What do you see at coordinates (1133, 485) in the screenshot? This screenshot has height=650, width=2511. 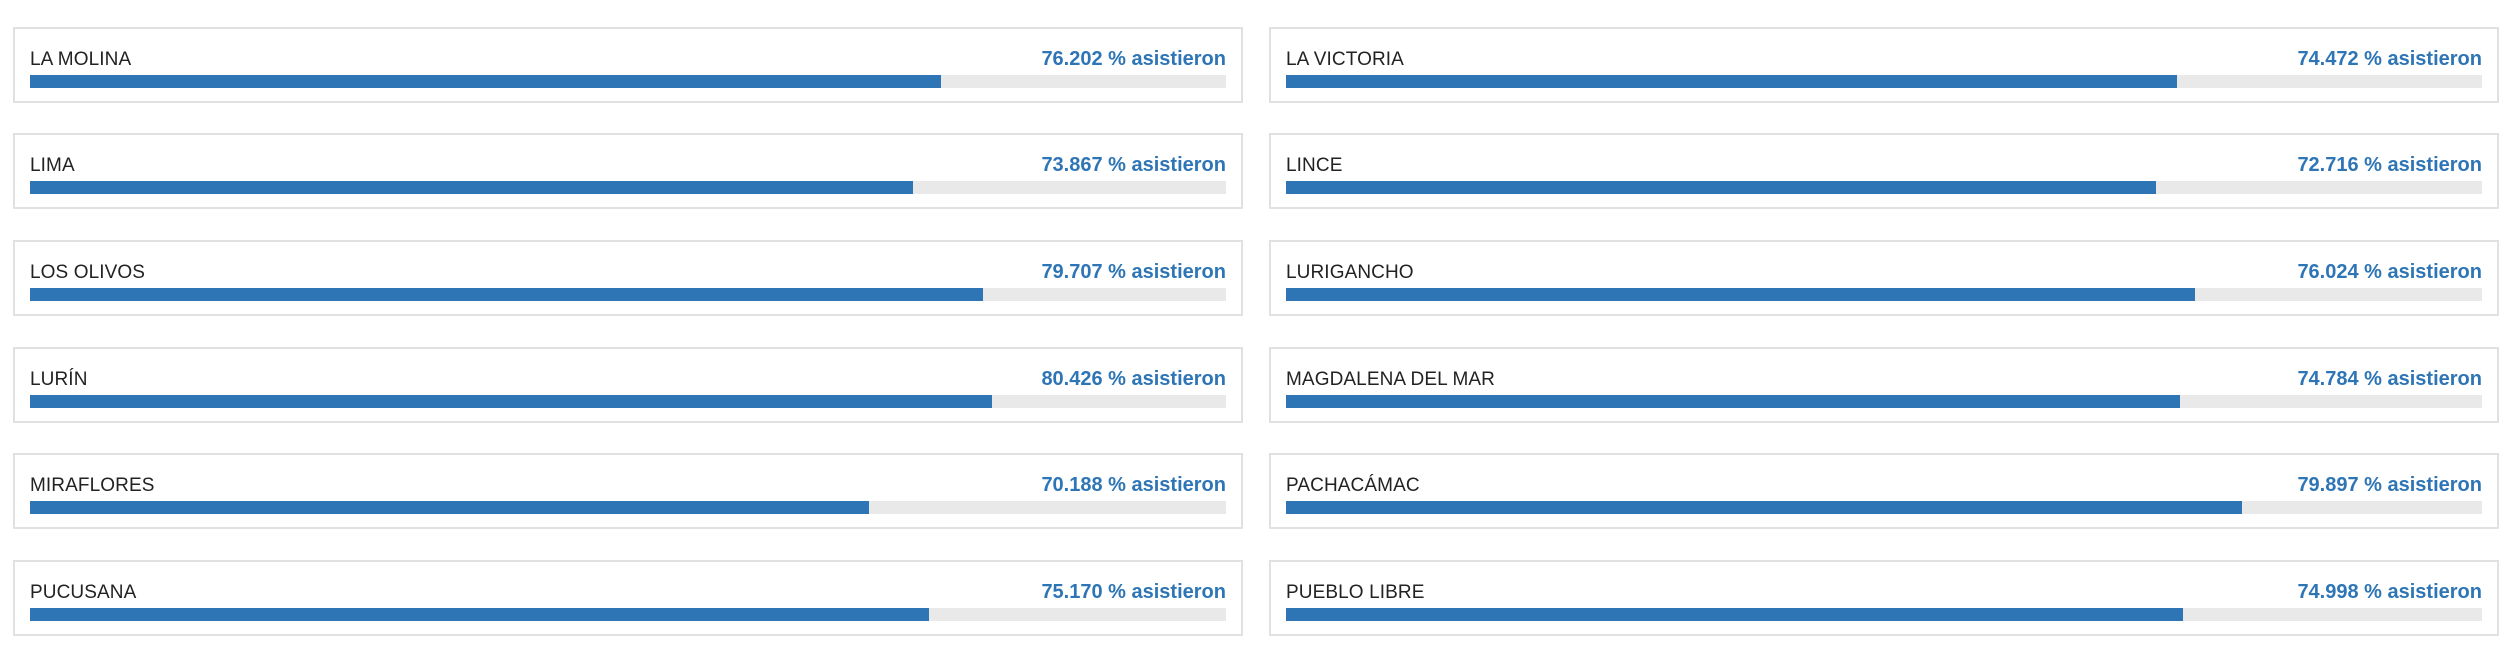 I see `attendance-percent: 70.188 % asistieron` at bounding box center [1133, 485].